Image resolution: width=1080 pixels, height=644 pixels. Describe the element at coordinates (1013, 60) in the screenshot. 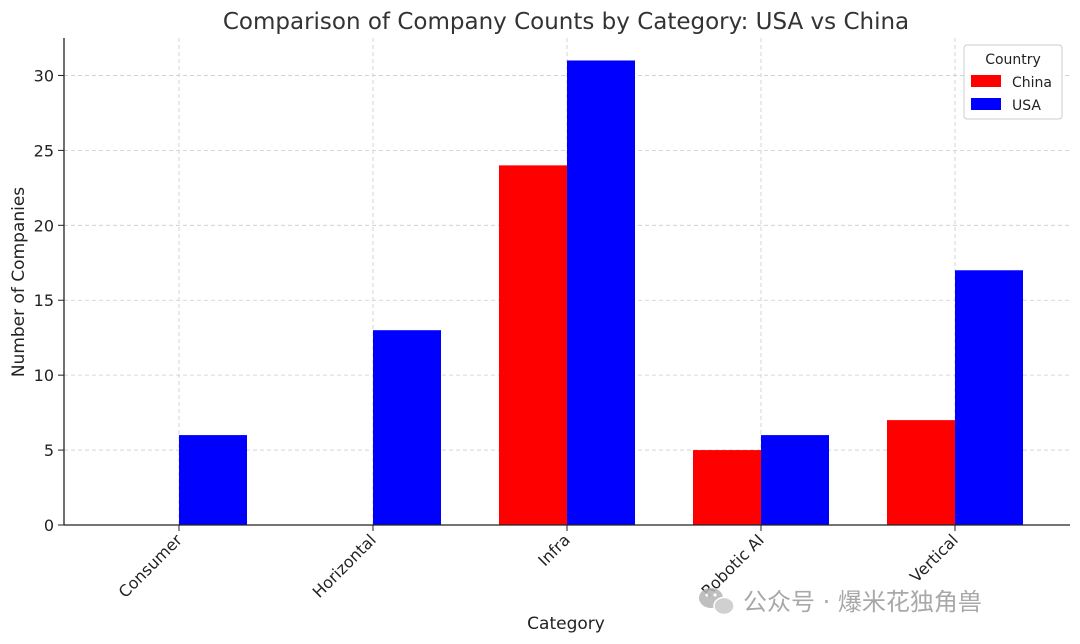

I see `legend-title: Country` at that location.